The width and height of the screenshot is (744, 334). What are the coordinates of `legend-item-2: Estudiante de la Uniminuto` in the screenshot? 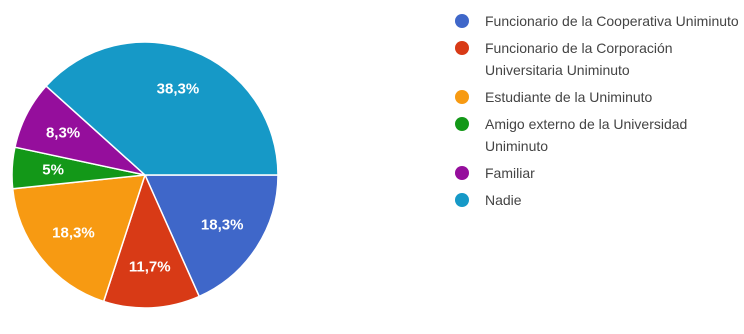 It's located at (597, 97).